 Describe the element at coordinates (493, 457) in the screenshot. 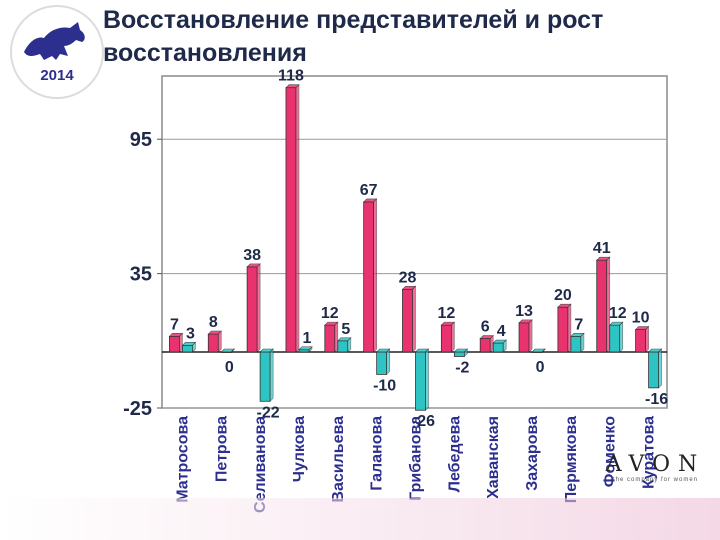

I see `category-label: Хаванская` at that location.